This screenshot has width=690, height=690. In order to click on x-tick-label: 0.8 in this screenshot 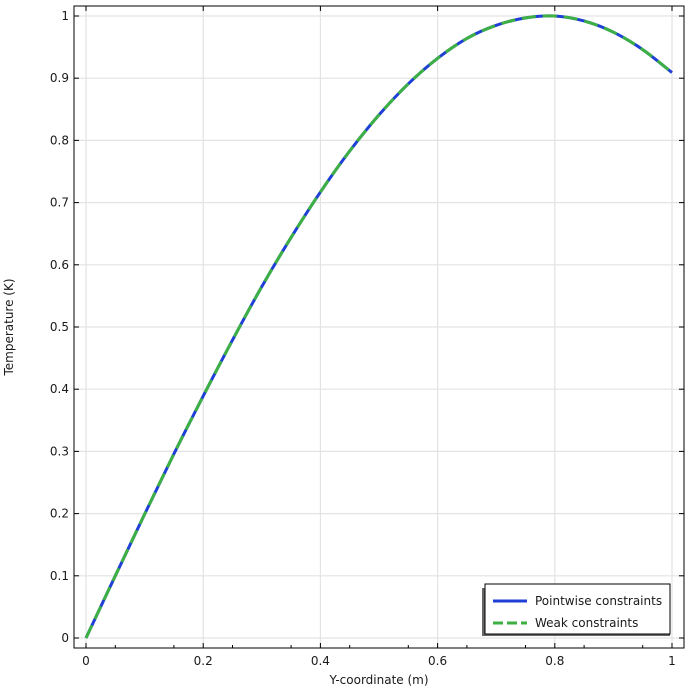, I will do `click(554, 661)`.